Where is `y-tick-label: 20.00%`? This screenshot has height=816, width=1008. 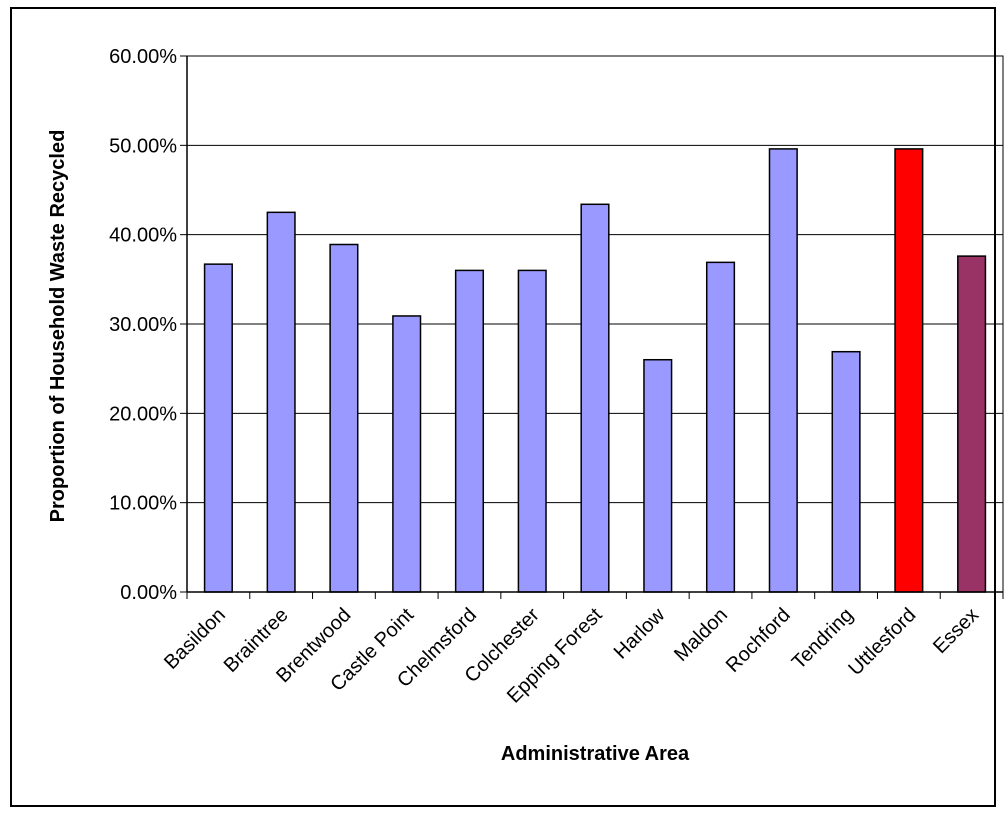 y-tick-label: 20.00% is located at coordinates (143, 414).